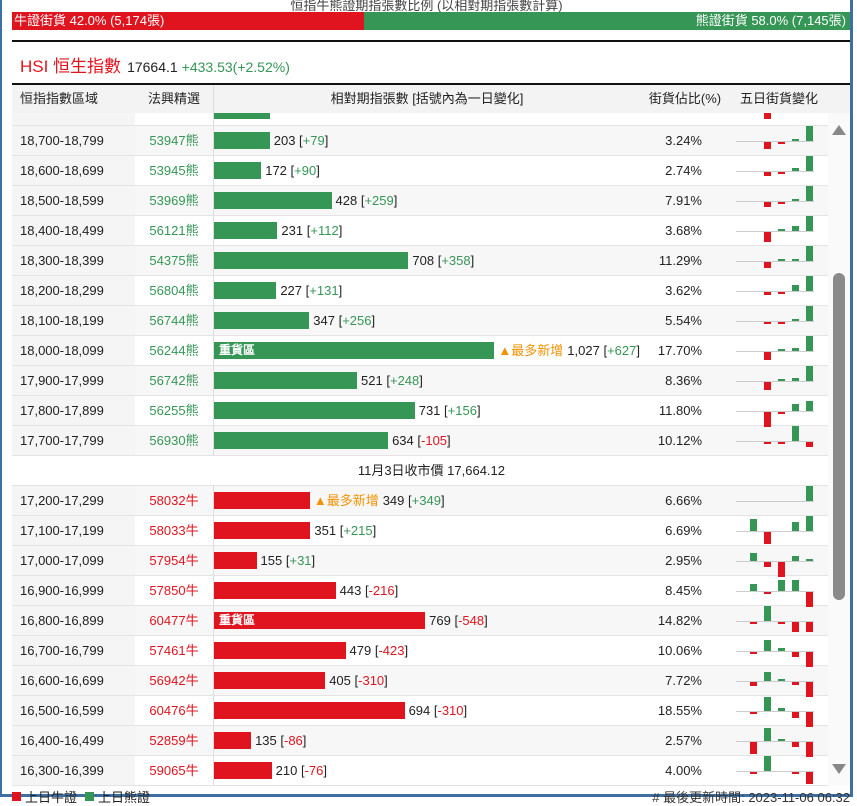 The image size is (857, 806). What do you see at coordinates (174, 740) in the screenshot?
I see `warrant-code-link: 52859牛` at bounding box center [174, 740].